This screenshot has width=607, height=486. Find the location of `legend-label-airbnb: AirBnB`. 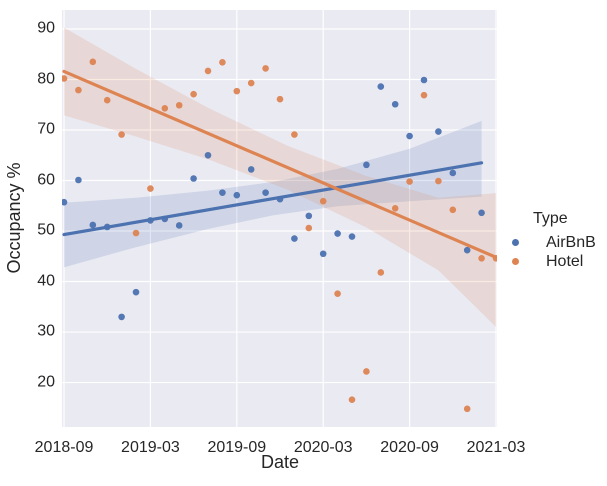

legend-label-airbnb: AirBnB is located at coordinates (571, 242).